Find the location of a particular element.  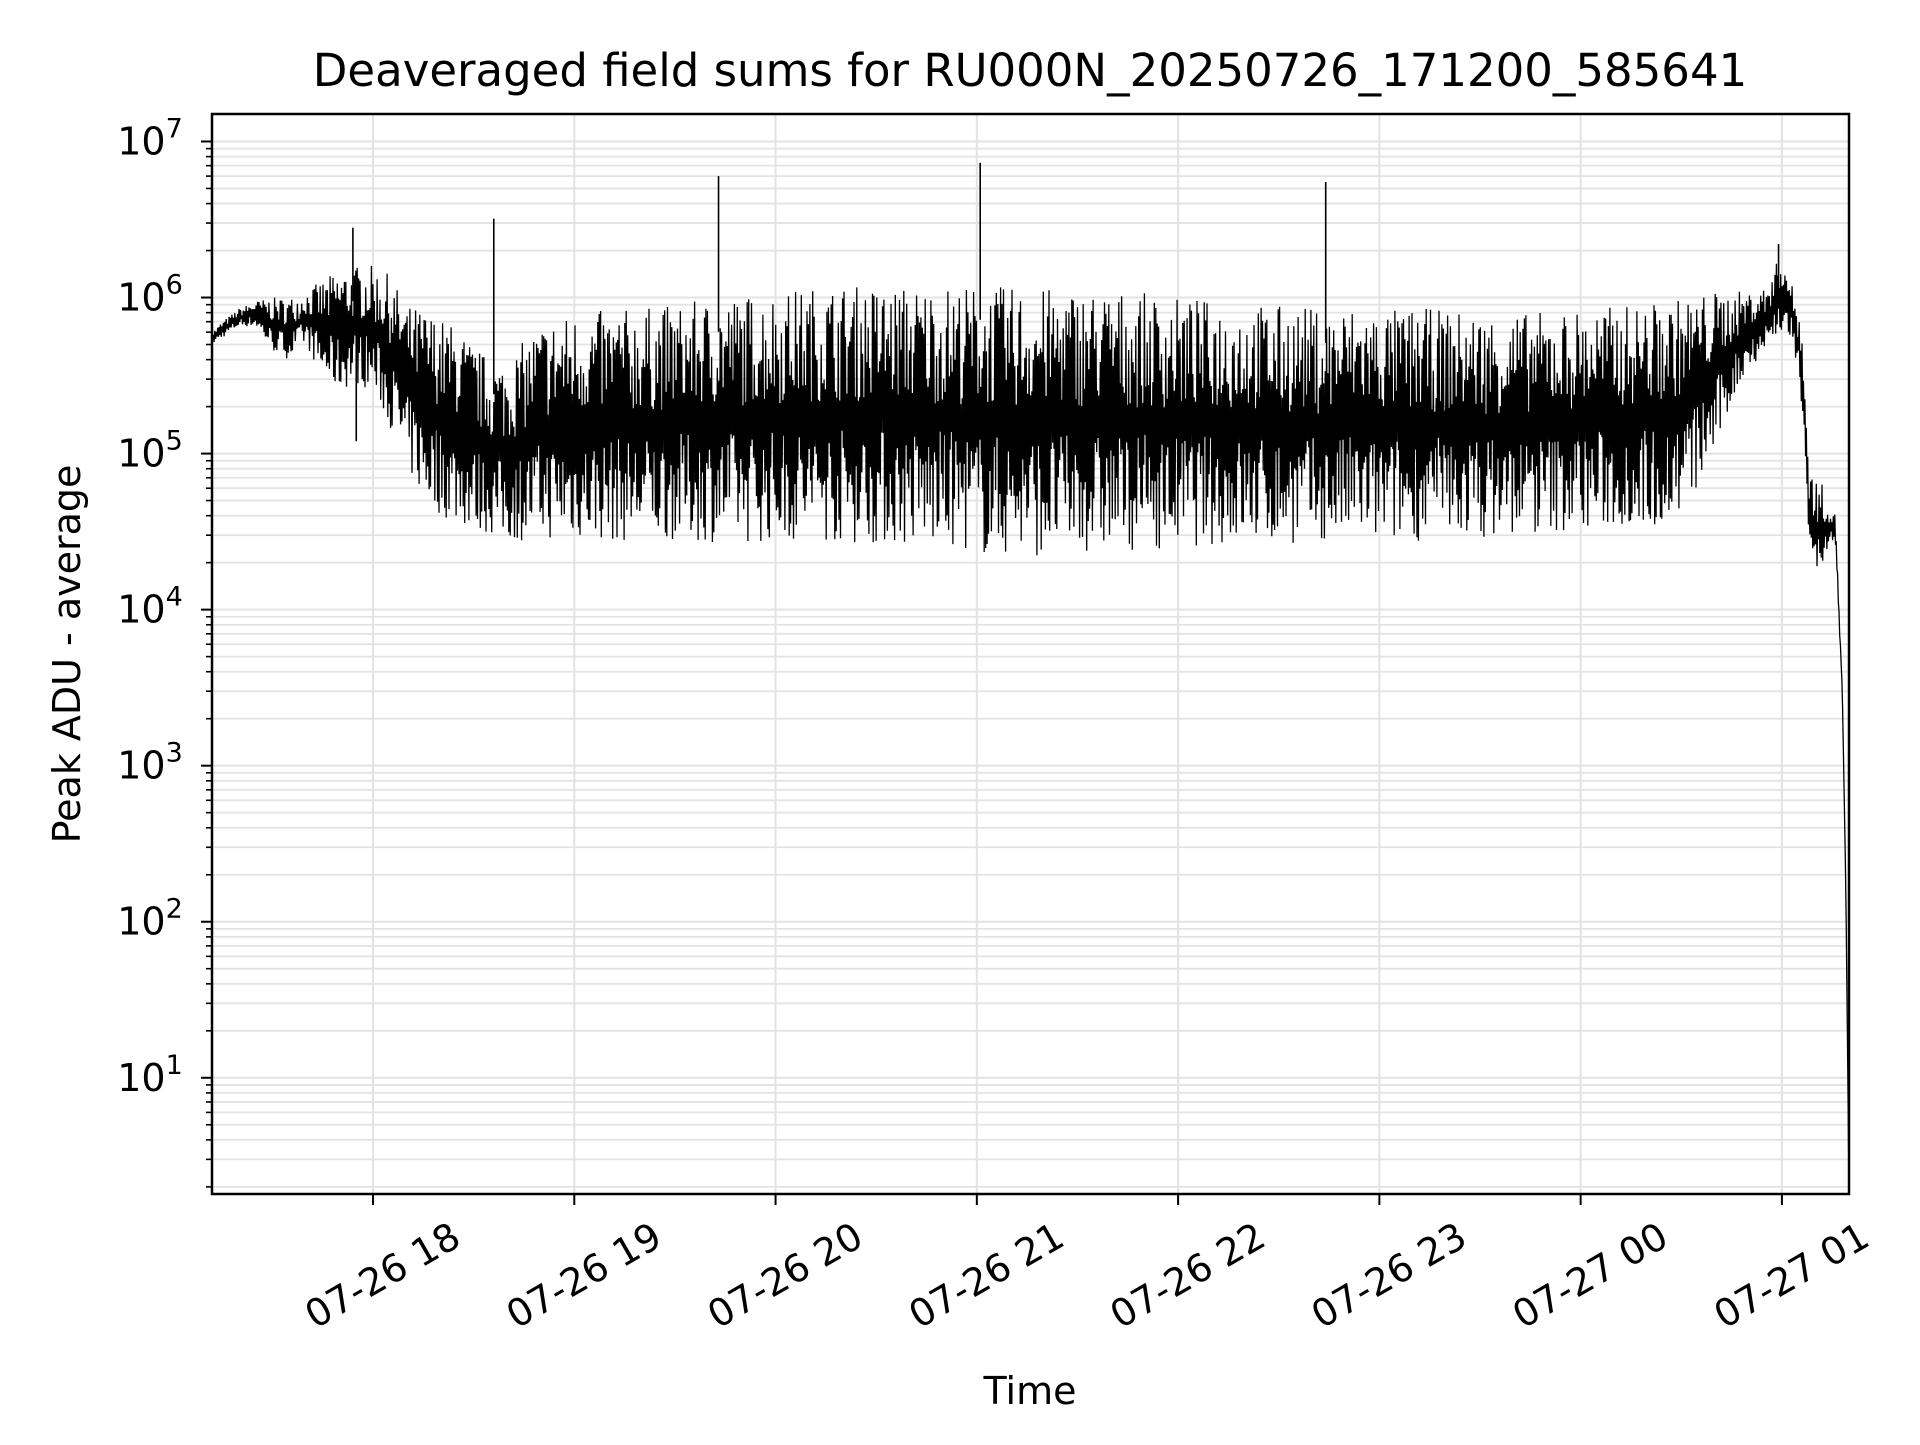

y-tick-label-exponent: 4 is located at coordinates (174, 597).